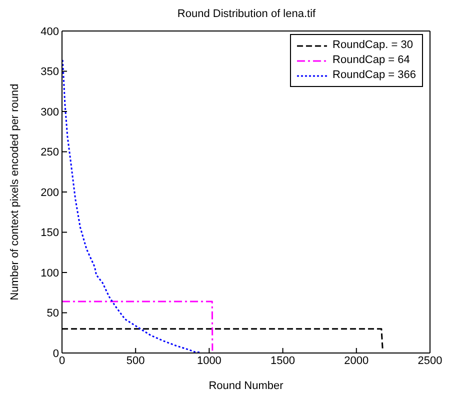  What do you see at coordinates (374, 75) in the screenshot?
I see `legend-label: RoundCap = 366` at bounding box center [374, 75].